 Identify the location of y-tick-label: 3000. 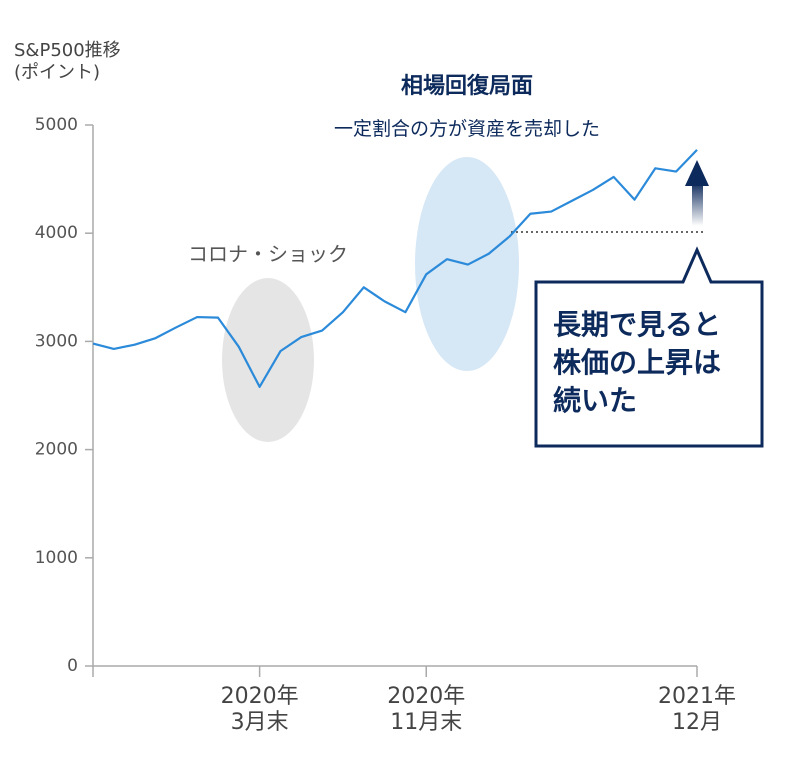
(56, 341).